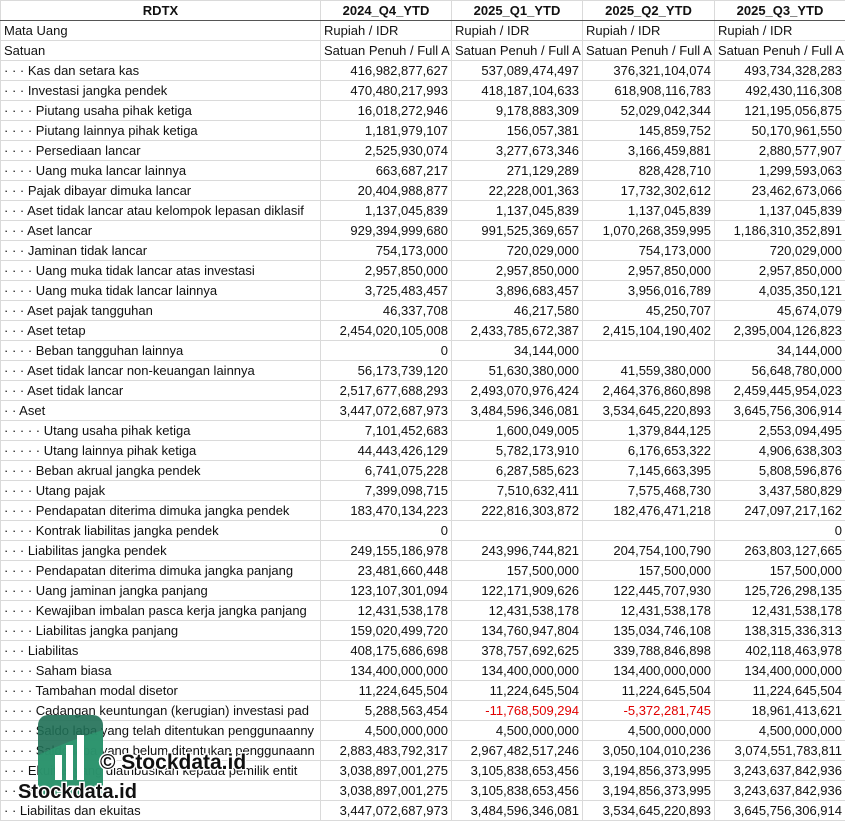 Image resolution: width=845 pixels, height=821 pixels. What do you see at coordinates (160, 590) in the screenshot?
I see `row-label: · · · · Uang jaminan jangka panjang` at bounding box center [160, 590].